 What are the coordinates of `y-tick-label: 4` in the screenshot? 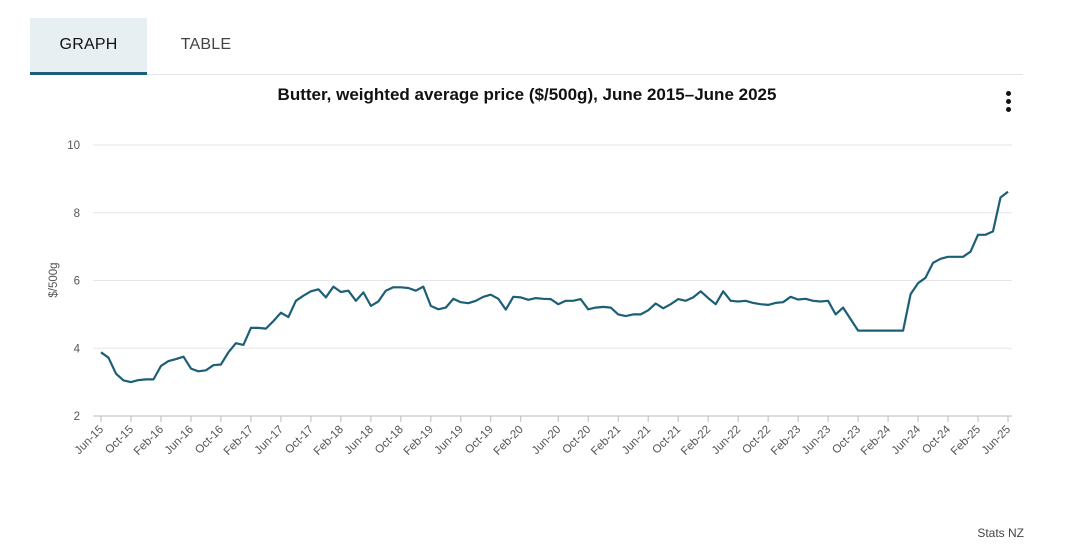 It's located at (77, 349).